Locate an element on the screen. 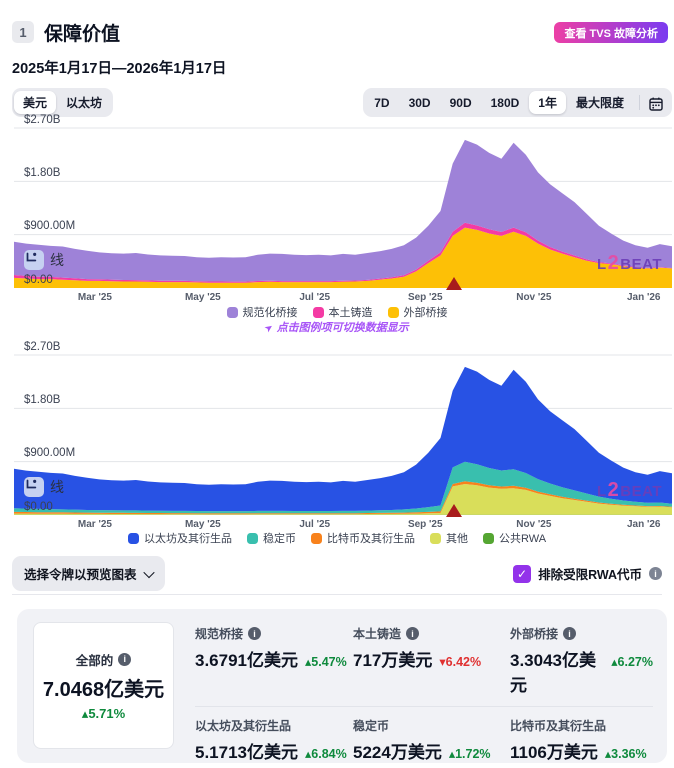 The height and width of the screenshot is (768, 674). legend-item-比特币及其衍生品: 比特币及其衍生品 is located at coordinates (362, 538).